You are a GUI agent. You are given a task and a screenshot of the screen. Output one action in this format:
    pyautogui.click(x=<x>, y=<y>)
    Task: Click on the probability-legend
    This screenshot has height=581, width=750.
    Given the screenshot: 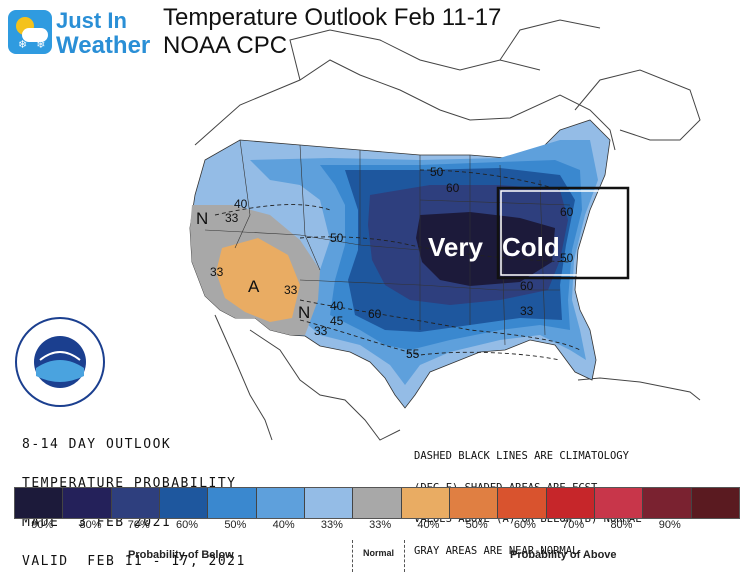 What is the action you would take?
    pyautogui.click(x=377, y=503)
    